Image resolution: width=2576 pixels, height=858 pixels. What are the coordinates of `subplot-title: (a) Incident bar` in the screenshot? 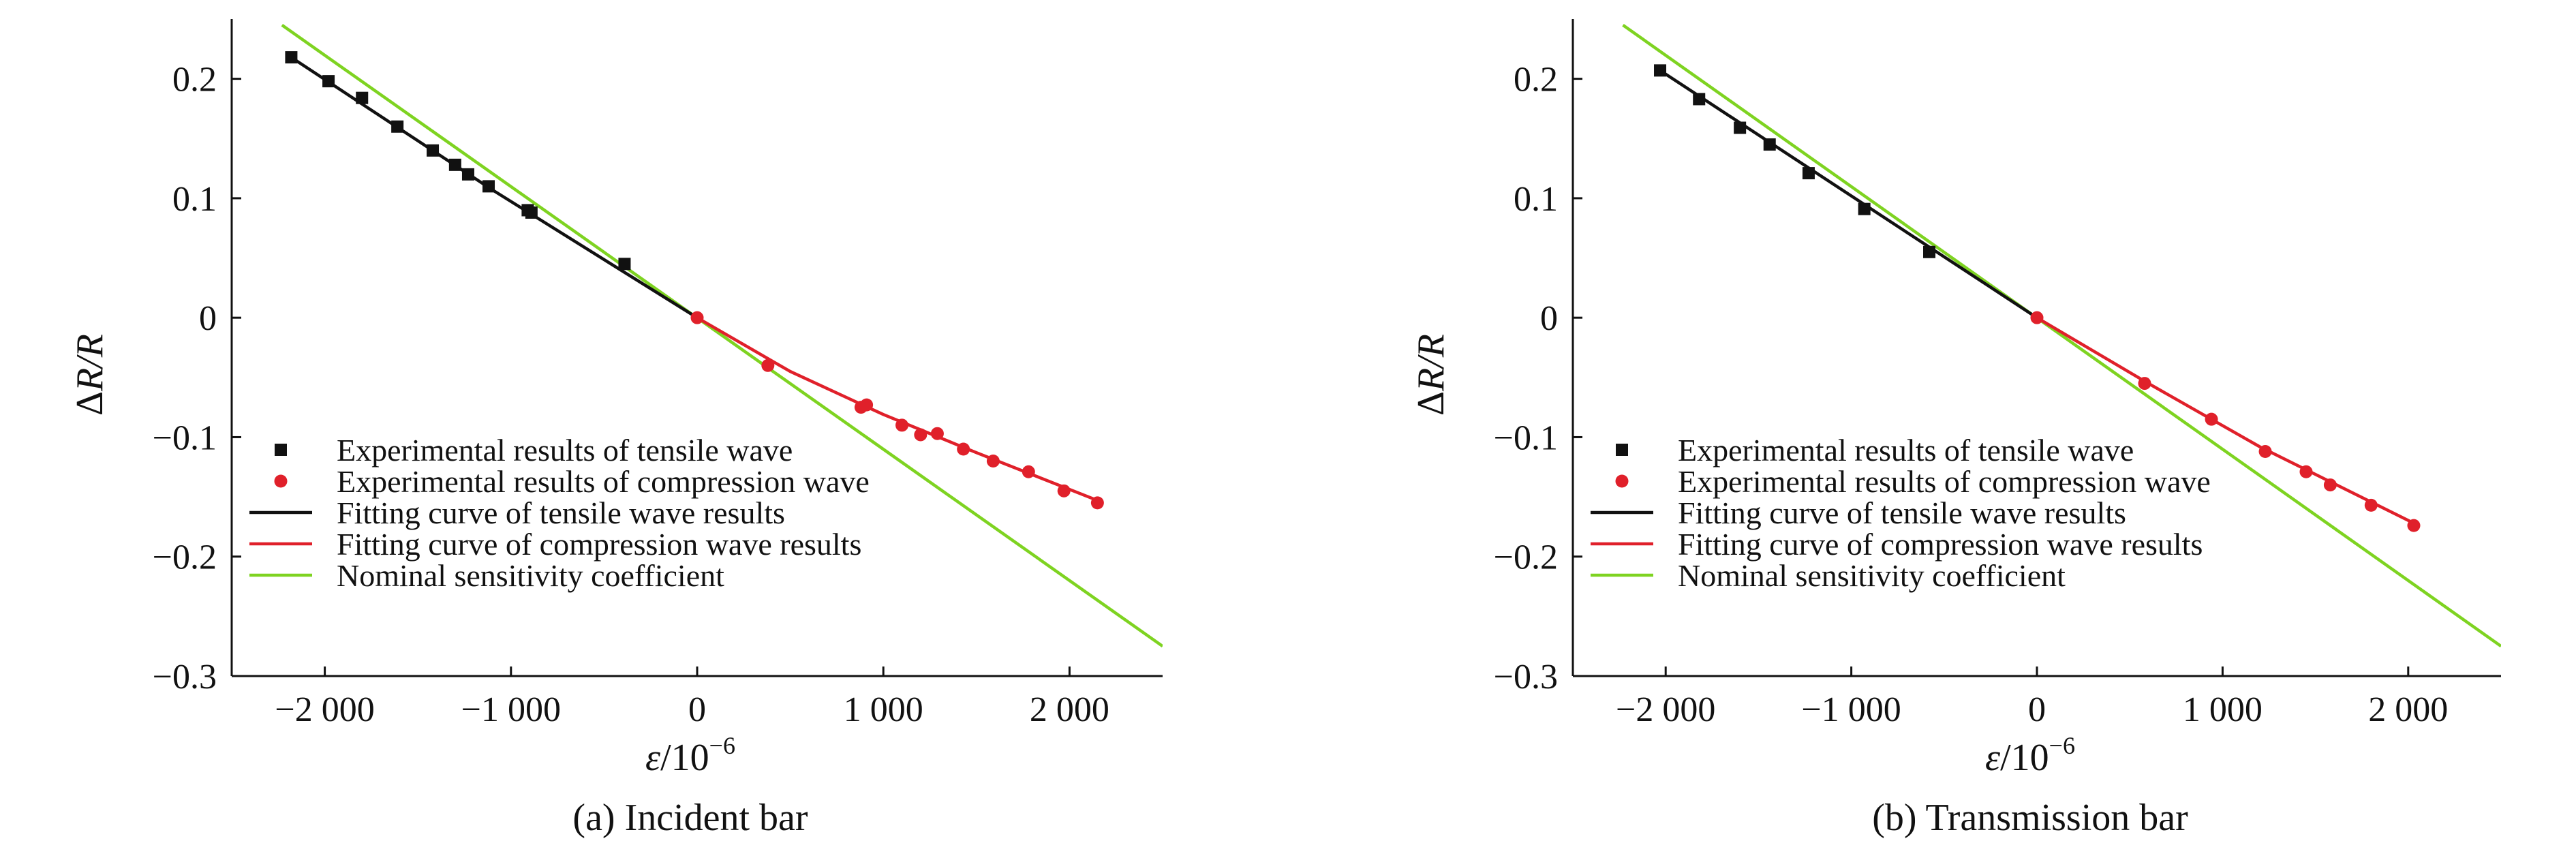 It's located at (690, 818).